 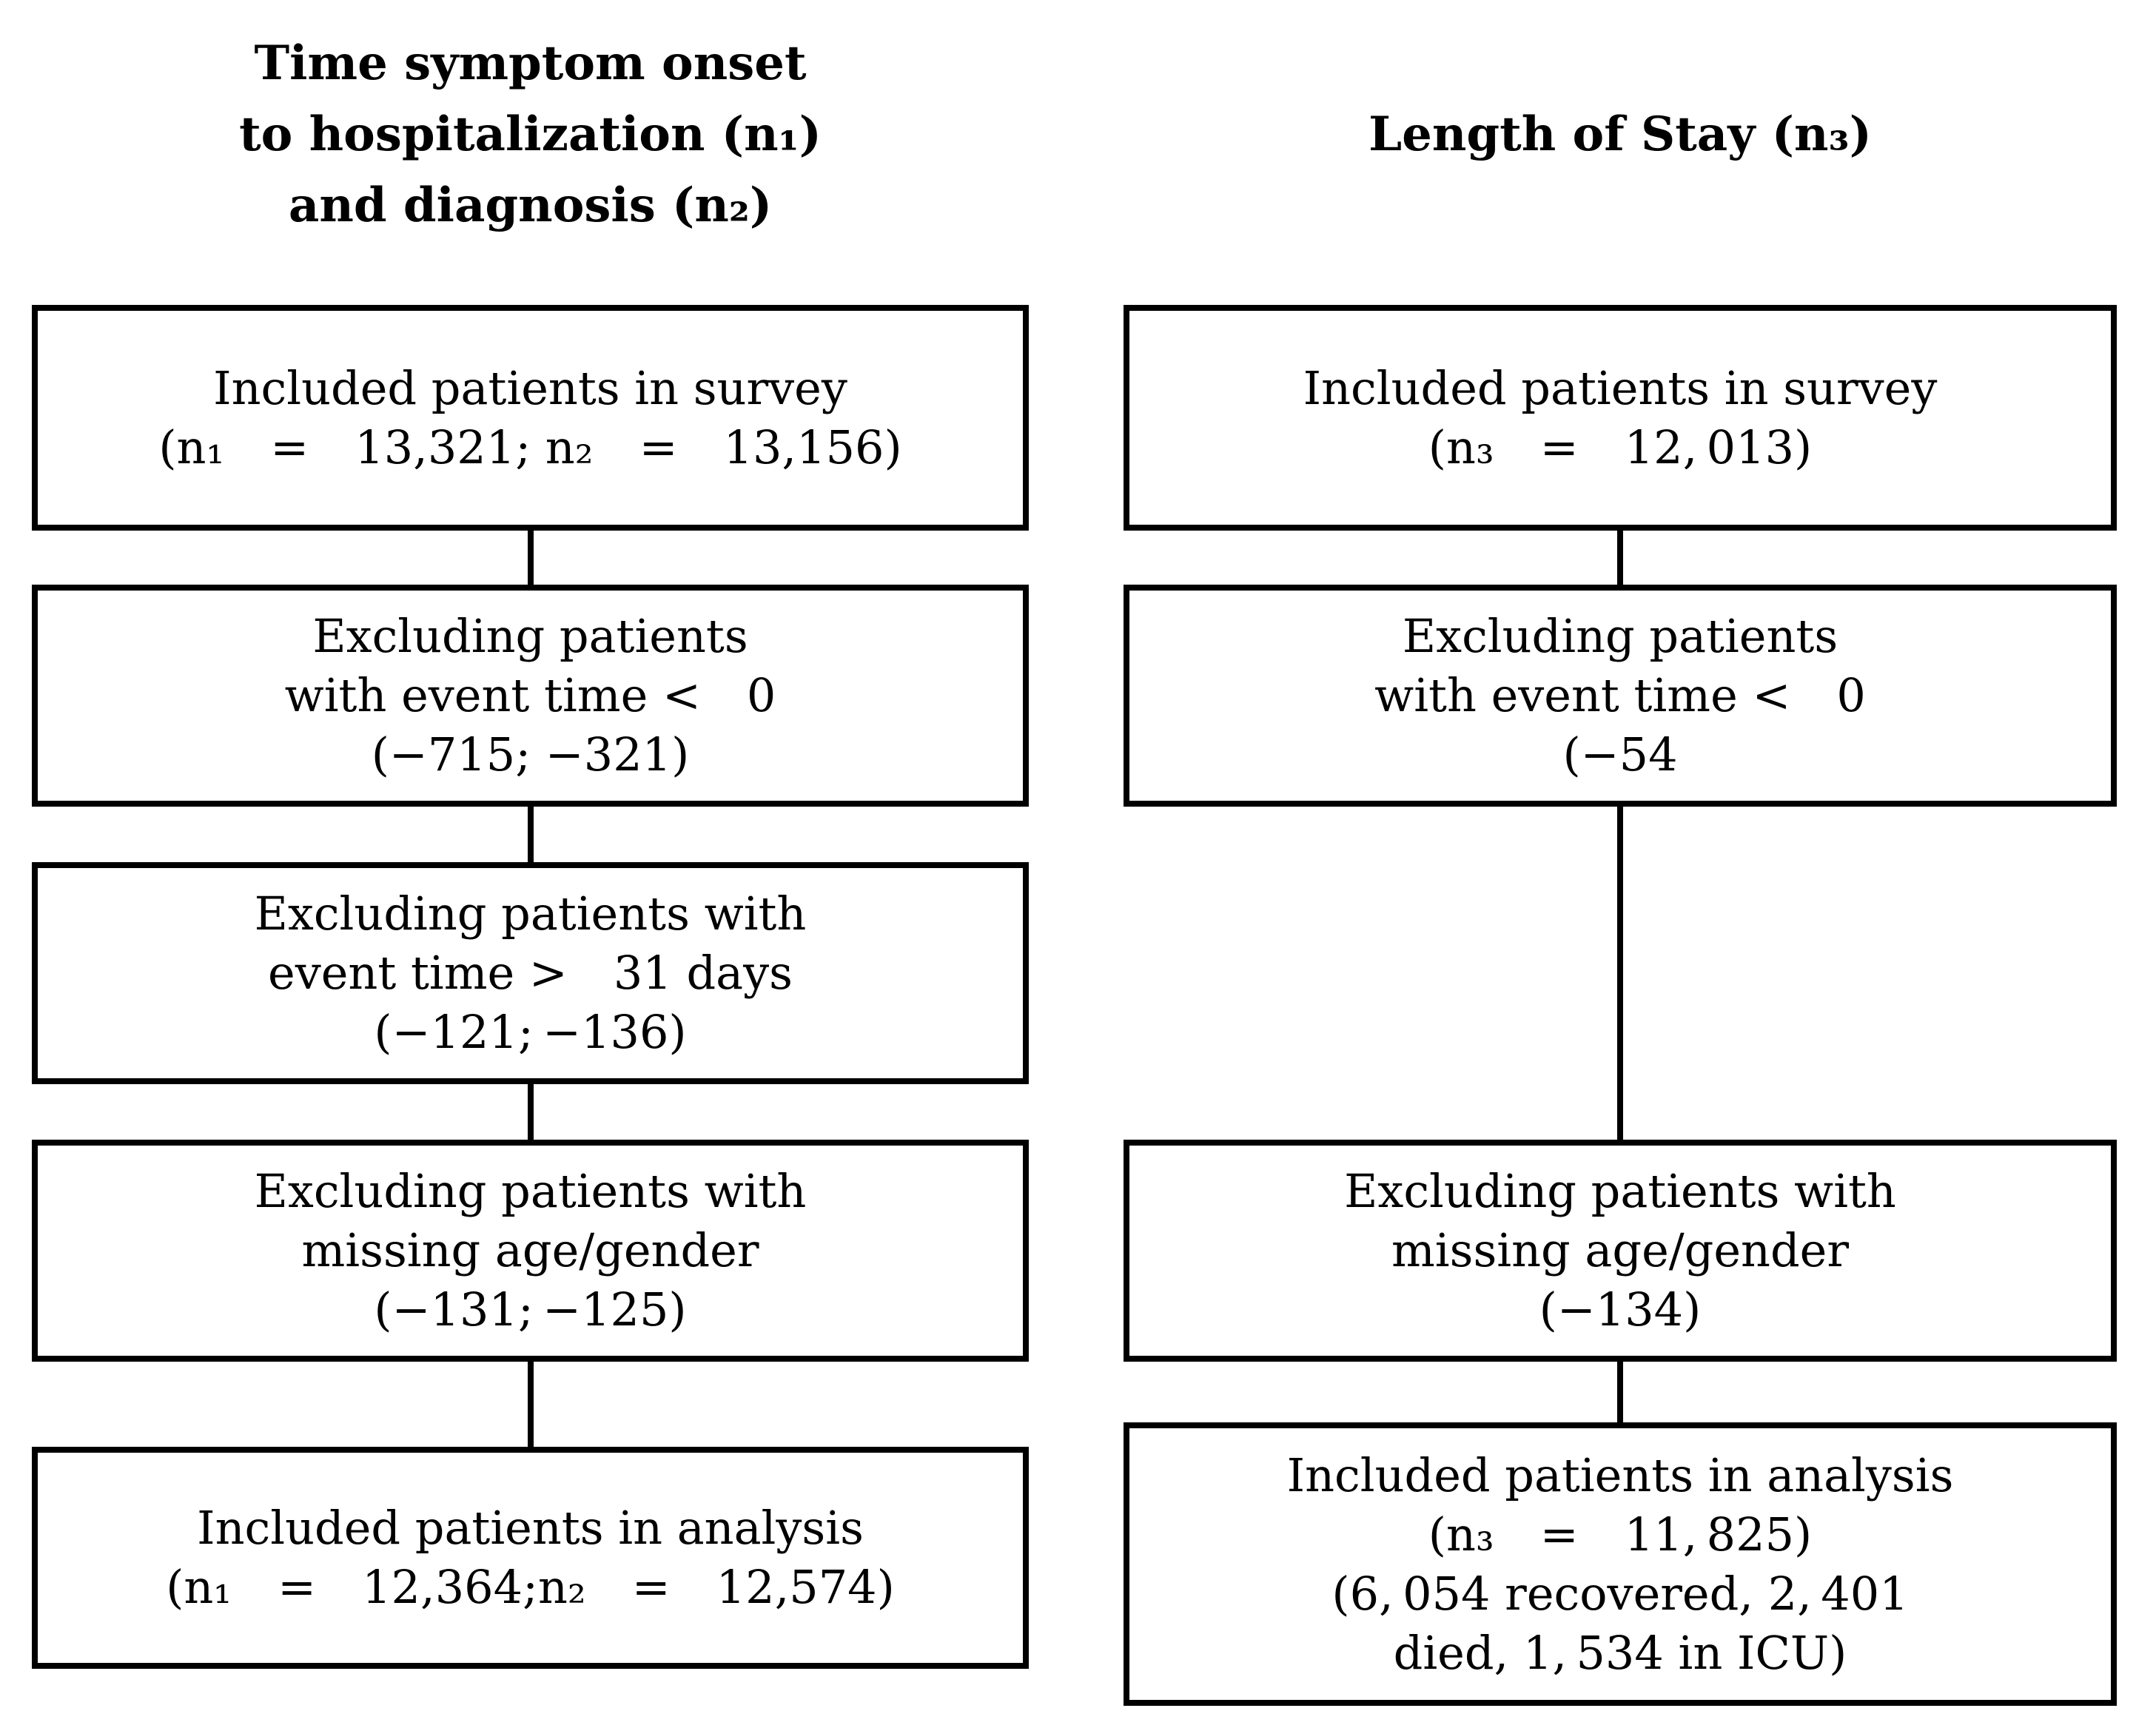 I want to click on box-line: (n₁ = 13,321; n₂ = 13,156), so click(x=530, y=447).